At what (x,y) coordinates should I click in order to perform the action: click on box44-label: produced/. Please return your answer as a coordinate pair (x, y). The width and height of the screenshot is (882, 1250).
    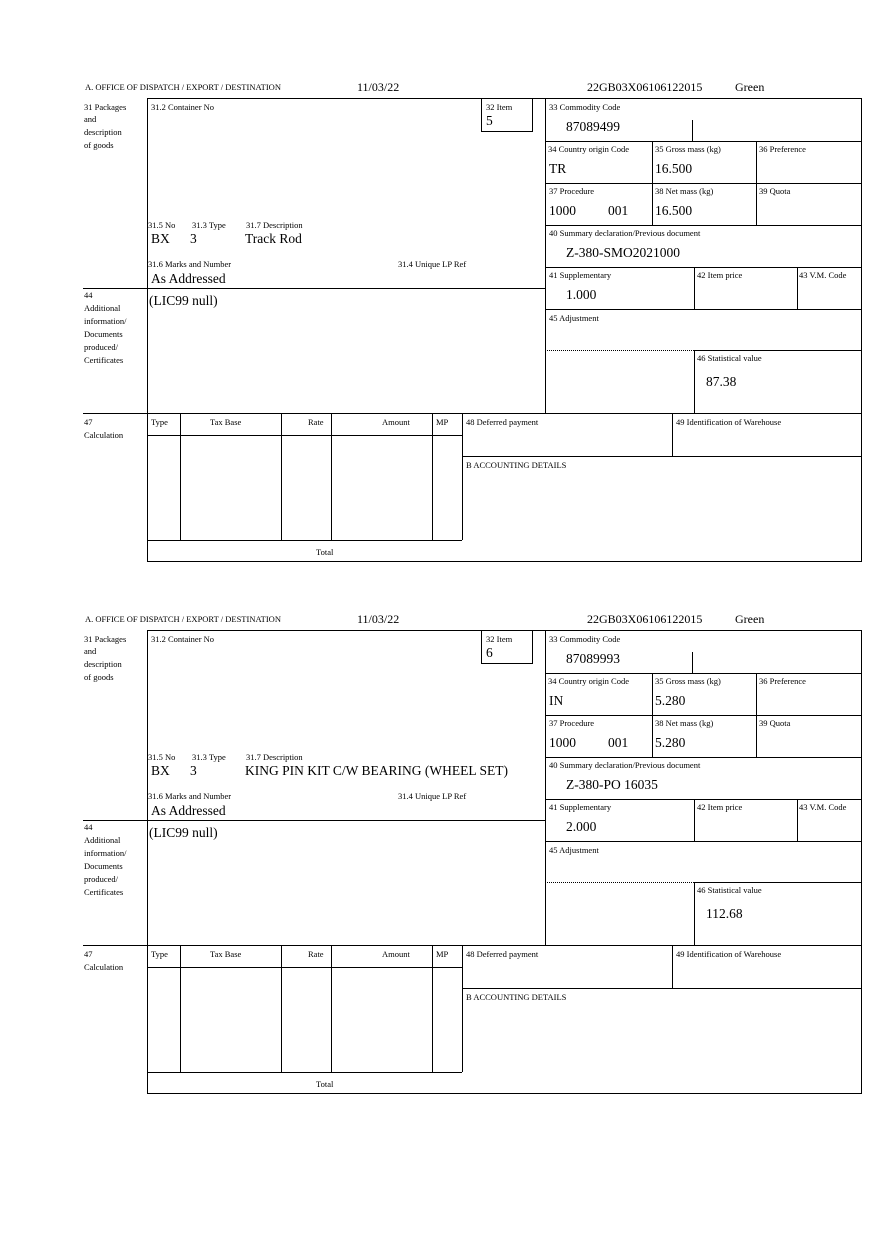
    Looking at the image, I should click on (101, 879).